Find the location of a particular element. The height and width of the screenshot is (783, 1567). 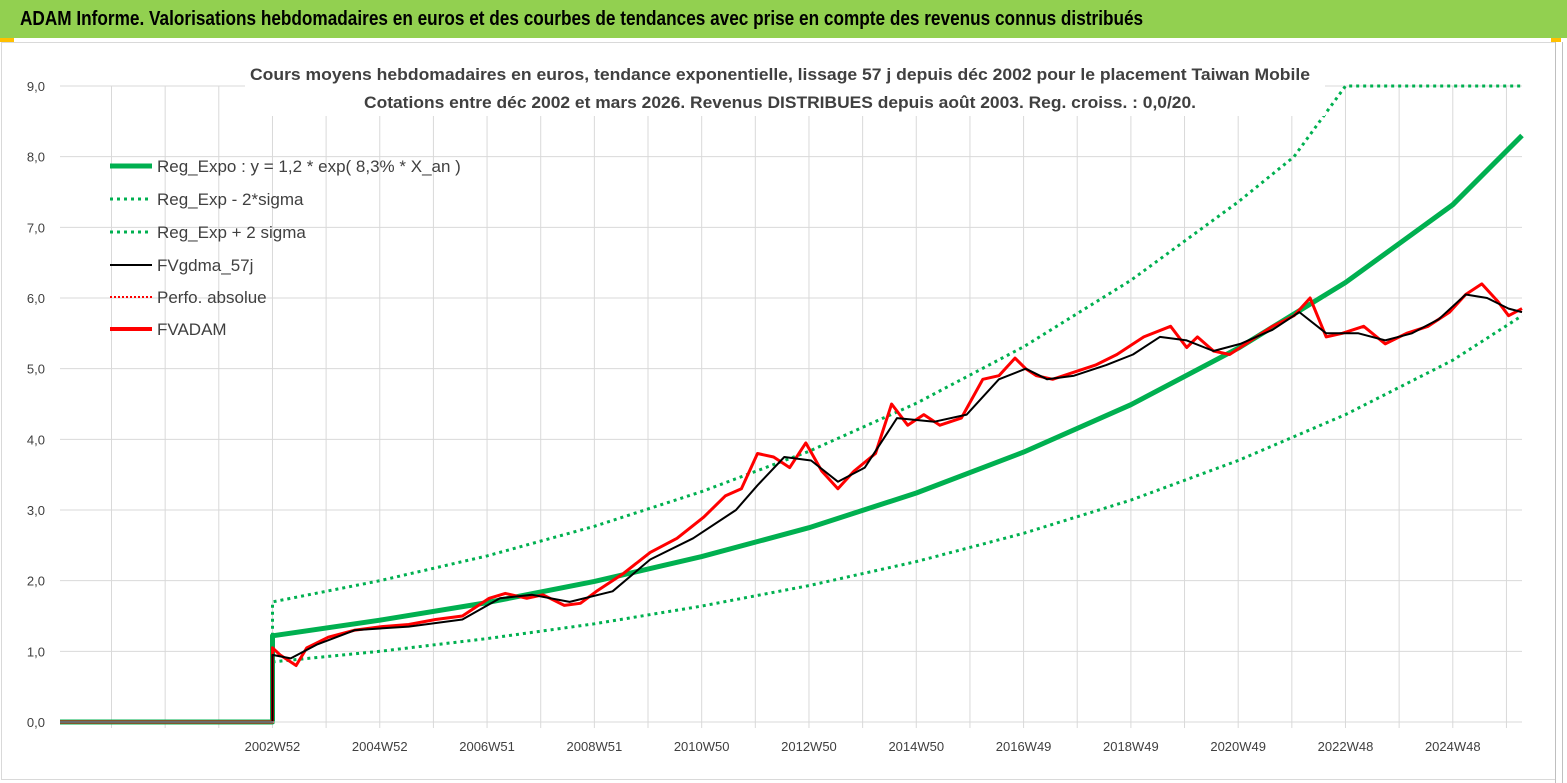

legend-label-reg-plus: Reg_Exp + 2 sigma is located at coordinates (231, 232).